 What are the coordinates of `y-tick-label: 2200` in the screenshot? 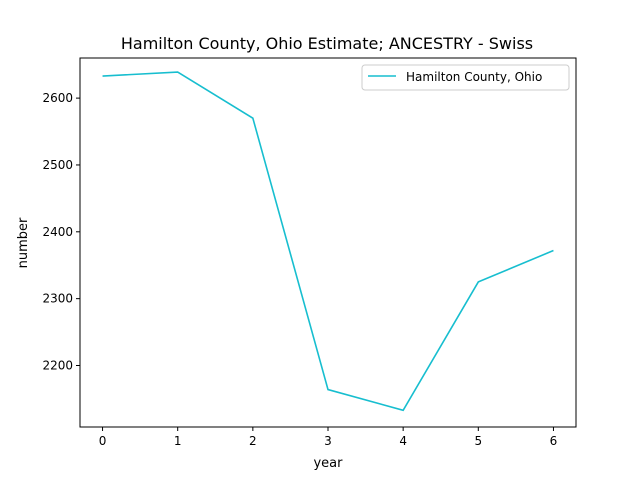 It's located at (57, 366).